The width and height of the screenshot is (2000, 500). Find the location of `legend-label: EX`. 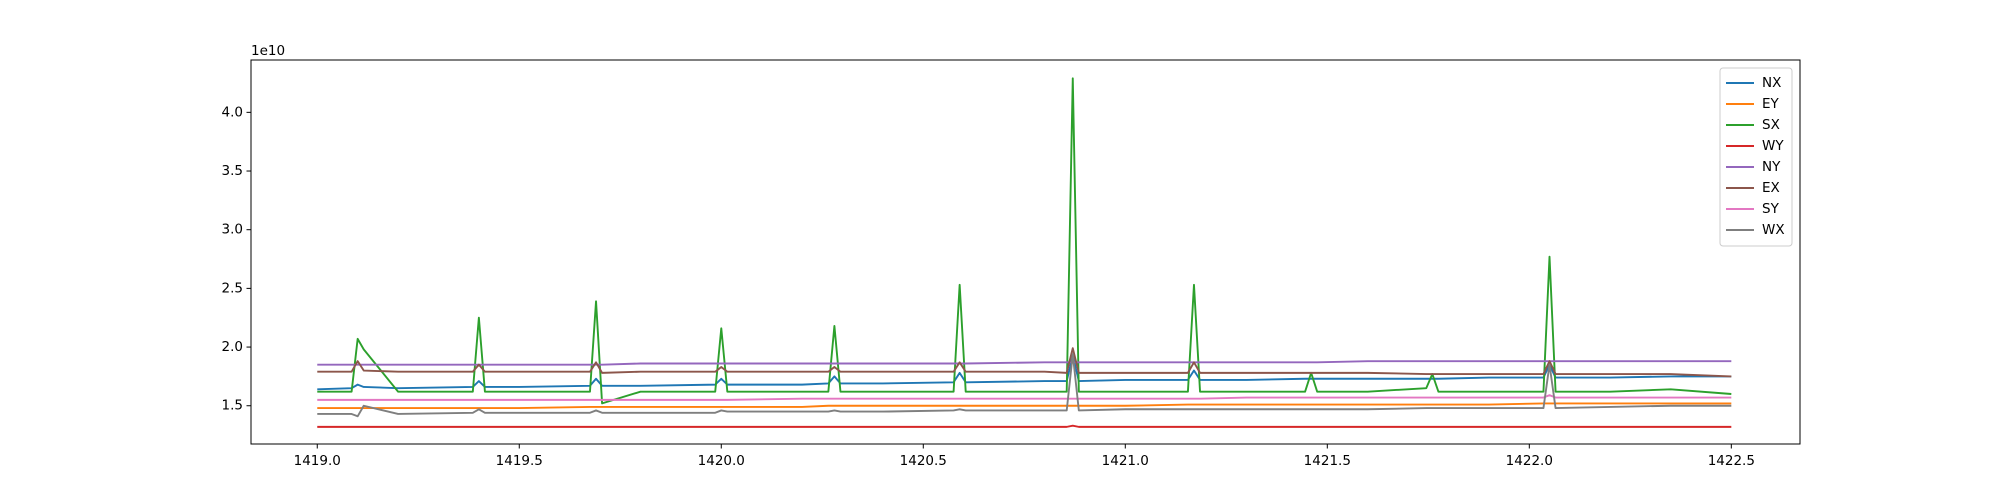

legend-label: EX is located at coordinates (1771, 188).